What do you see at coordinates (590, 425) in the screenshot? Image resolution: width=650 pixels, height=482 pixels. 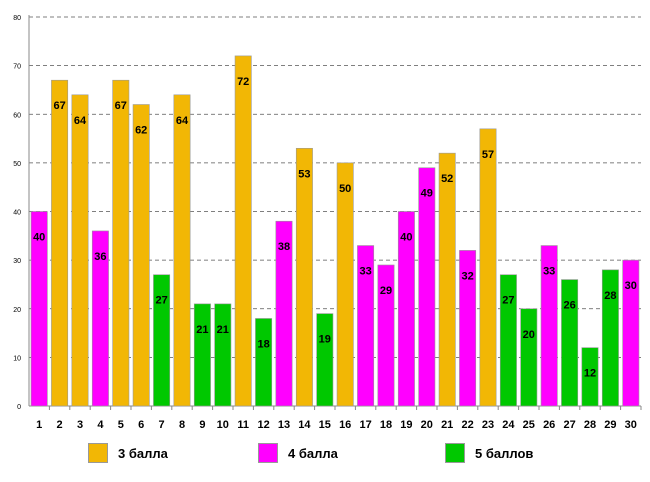 I see `x-tick-label: 28` at bounding box center [590, 425].